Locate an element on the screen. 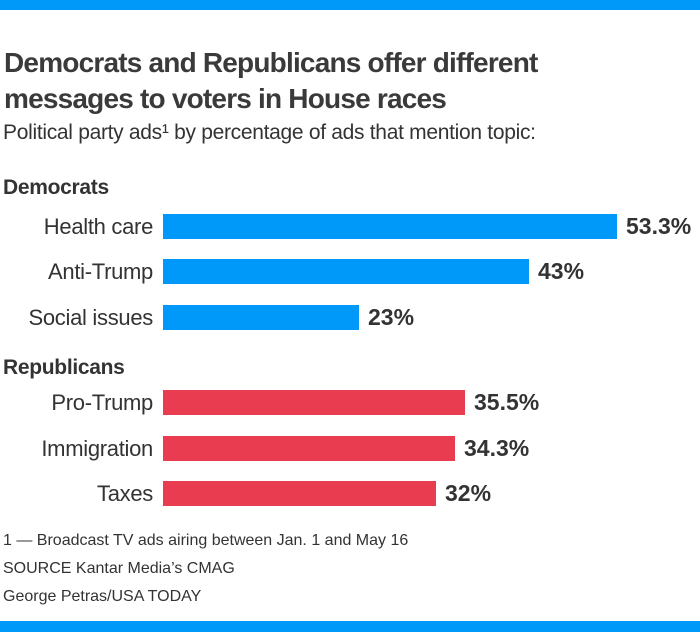 The height and width of the screenshot is (632, 700). credit-line: George Petras/USA TODAY is located at coordinates (102, 596).